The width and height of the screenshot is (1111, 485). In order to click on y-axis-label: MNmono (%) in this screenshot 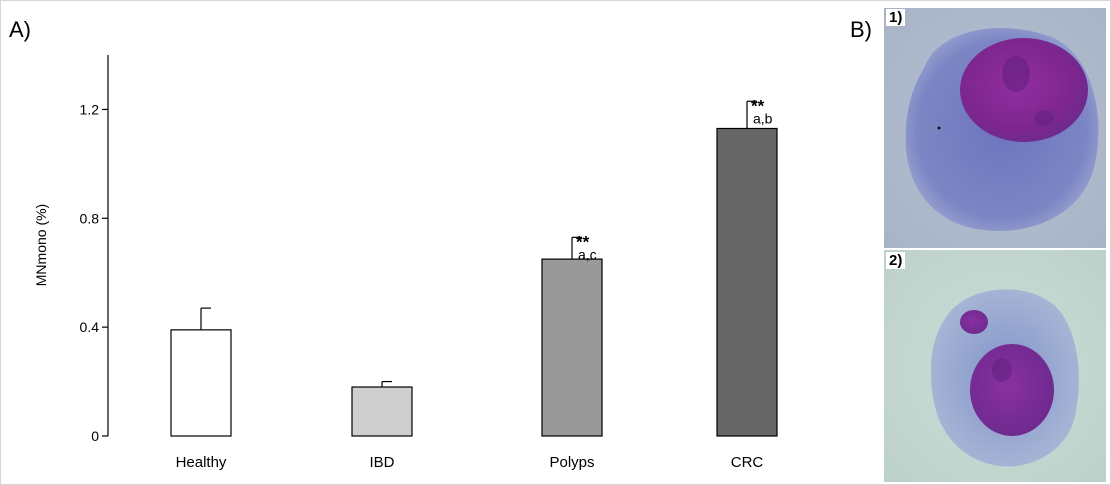, I will do `click(41, 245)`.